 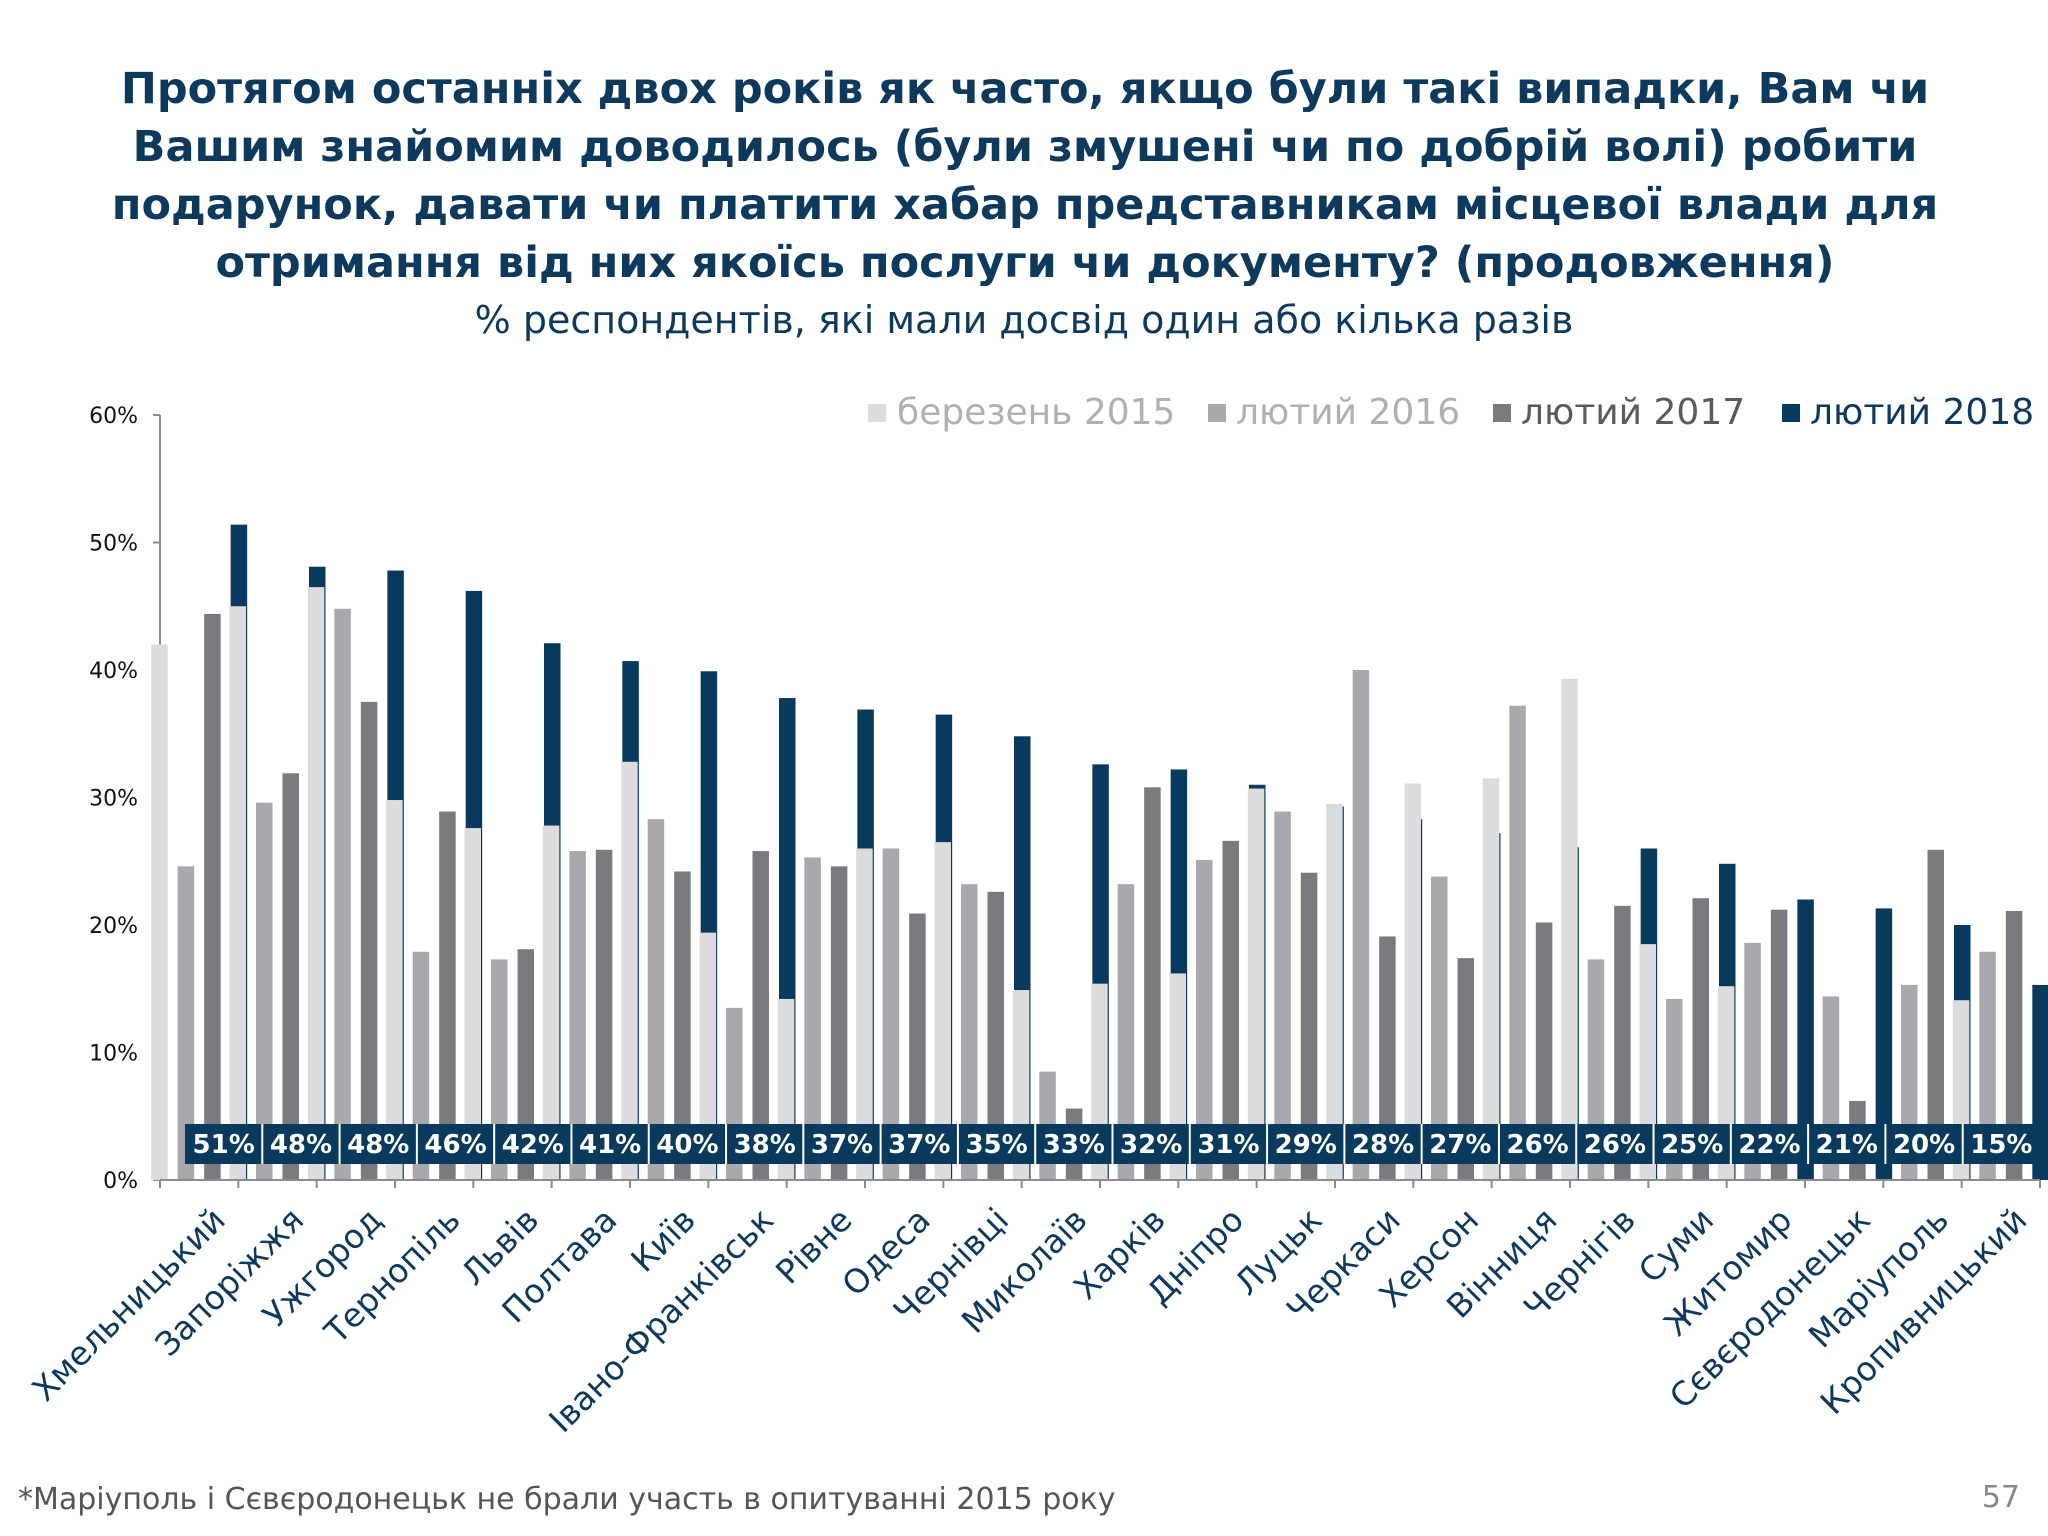 I want to click on data-label: 42%, so click(x=533, y=1145).